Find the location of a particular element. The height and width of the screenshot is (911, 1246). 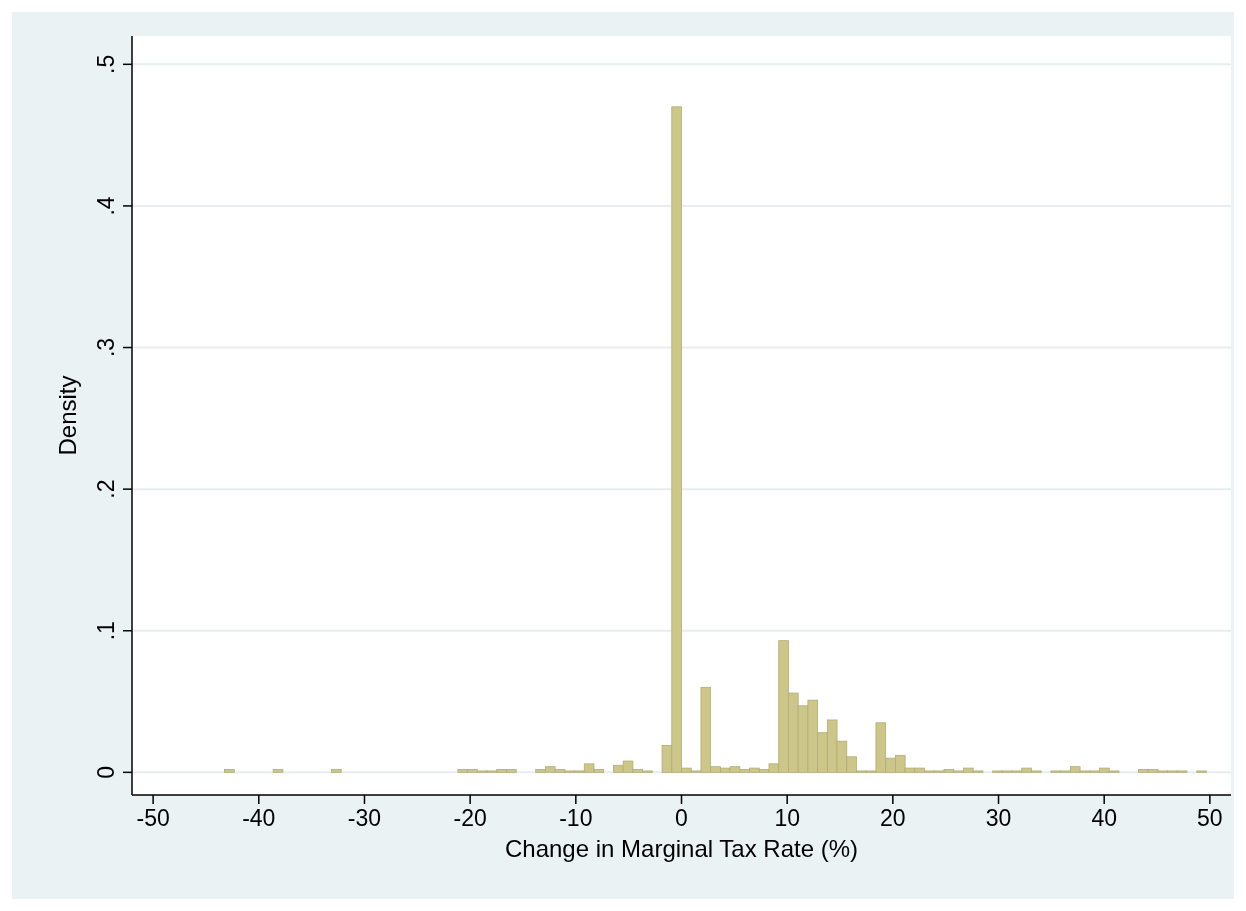

x-tick-label: 30 is located at coordinates (998, 818).